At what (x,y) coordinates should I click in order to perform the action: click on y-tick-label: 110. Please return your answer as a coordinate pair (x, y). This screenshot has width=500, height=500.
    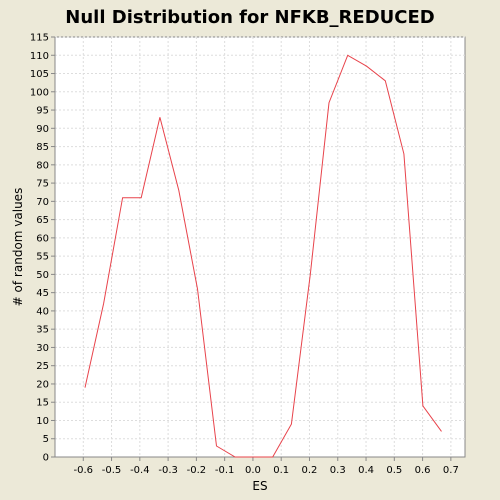
    Looking at the image, I should click on (39, 56).